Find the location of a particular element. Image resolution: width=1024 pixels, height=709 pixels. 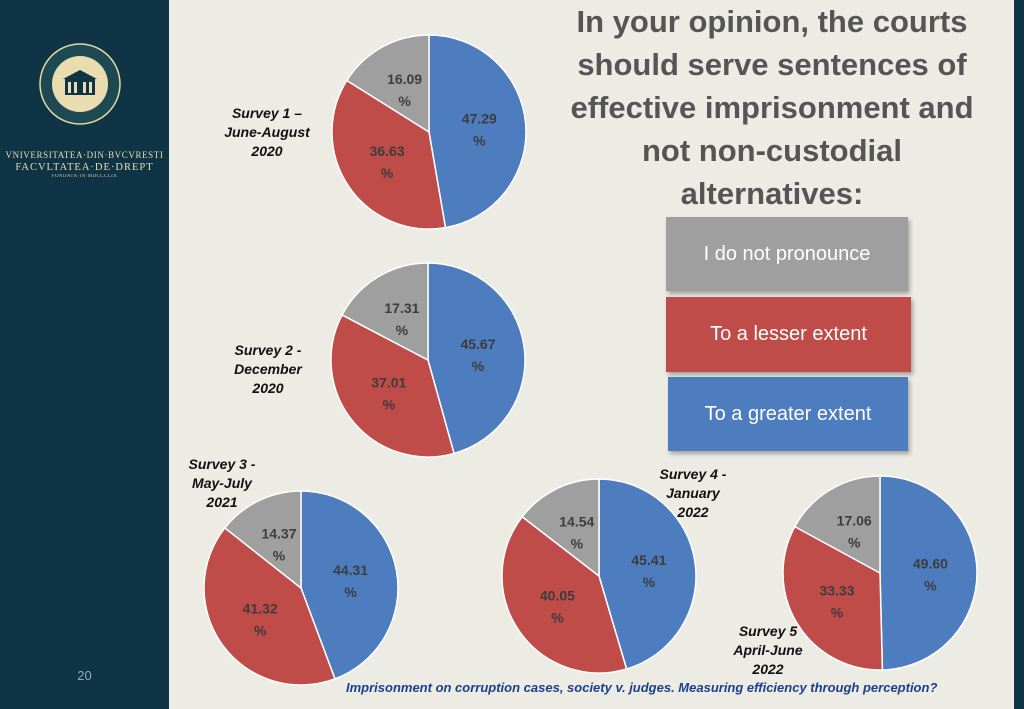

pie-3-label-greater: 44.31% is located at coordinates (350, 581).